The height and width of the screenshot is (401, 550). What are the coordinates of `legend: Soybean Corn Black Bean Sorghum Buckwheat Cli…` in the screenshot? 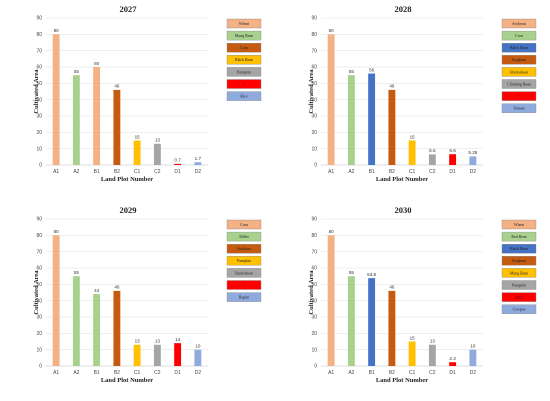 It's located at (519, 65).